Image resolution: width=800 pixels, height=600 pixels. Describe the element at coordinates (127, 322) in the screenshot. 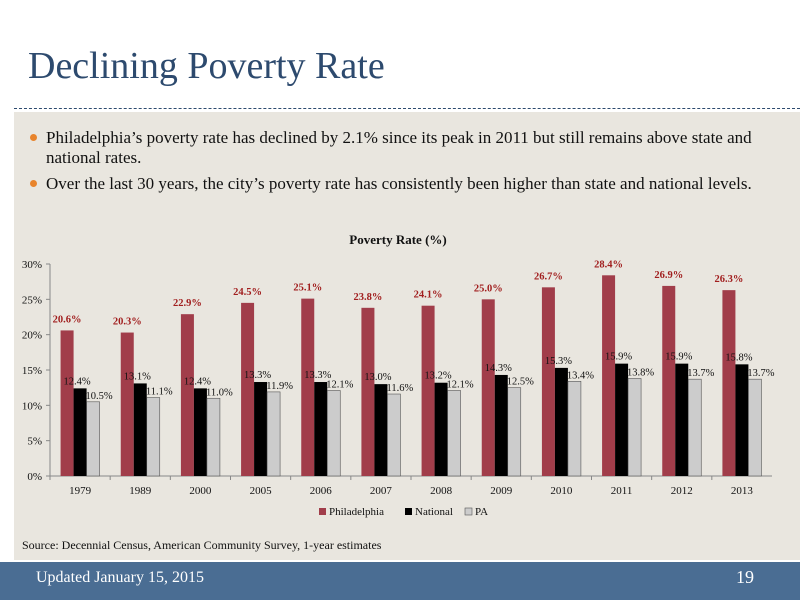

I see `data-label-philadelphia: 20.3%` at that location.